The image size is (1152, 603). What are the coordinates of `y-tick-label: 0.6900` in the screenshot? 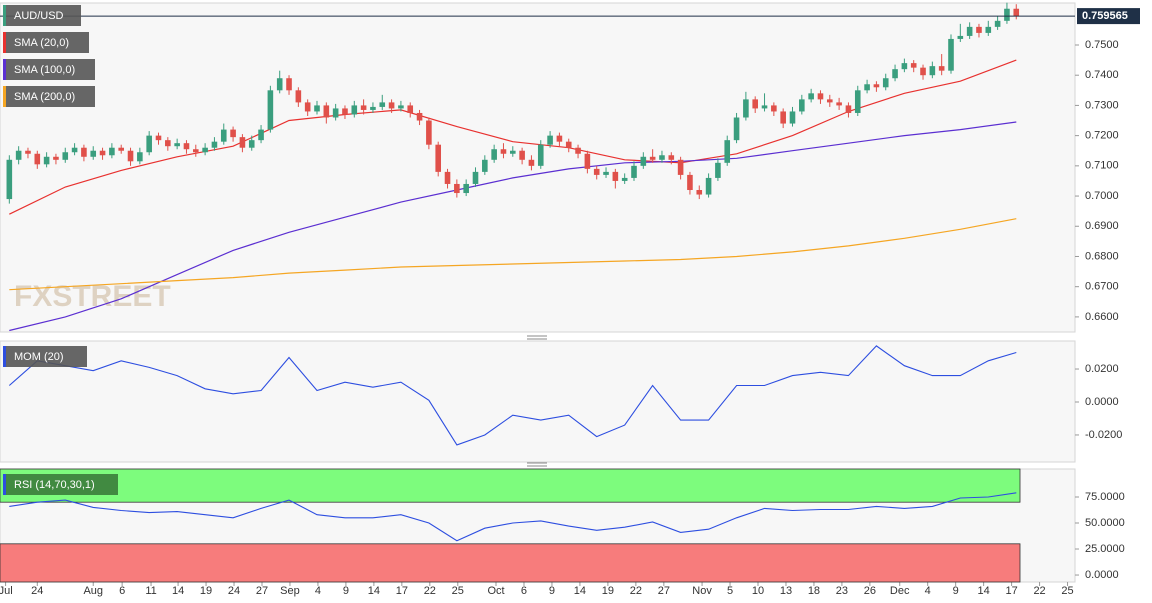 It's located at (1102, 226).